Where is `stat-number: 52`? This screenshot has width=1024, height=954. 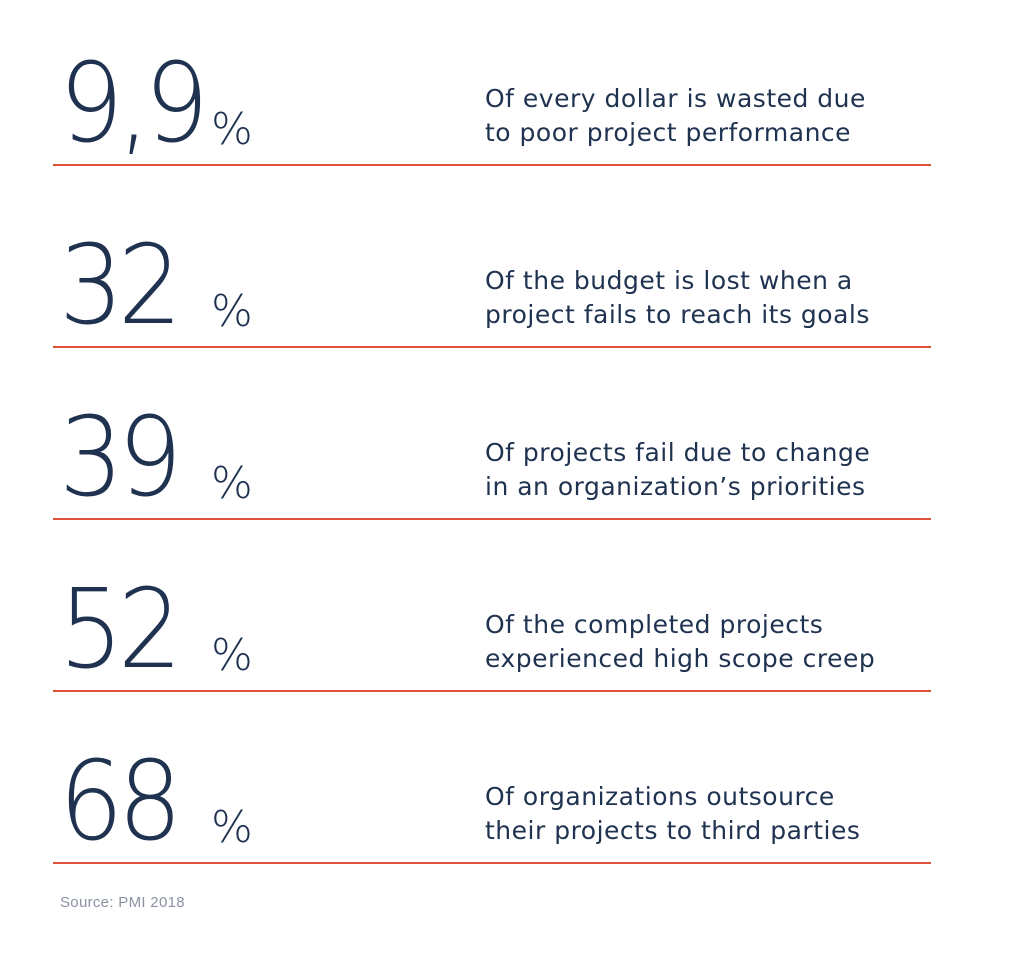
stat-number: 52 is located at coordinates (120, 629).